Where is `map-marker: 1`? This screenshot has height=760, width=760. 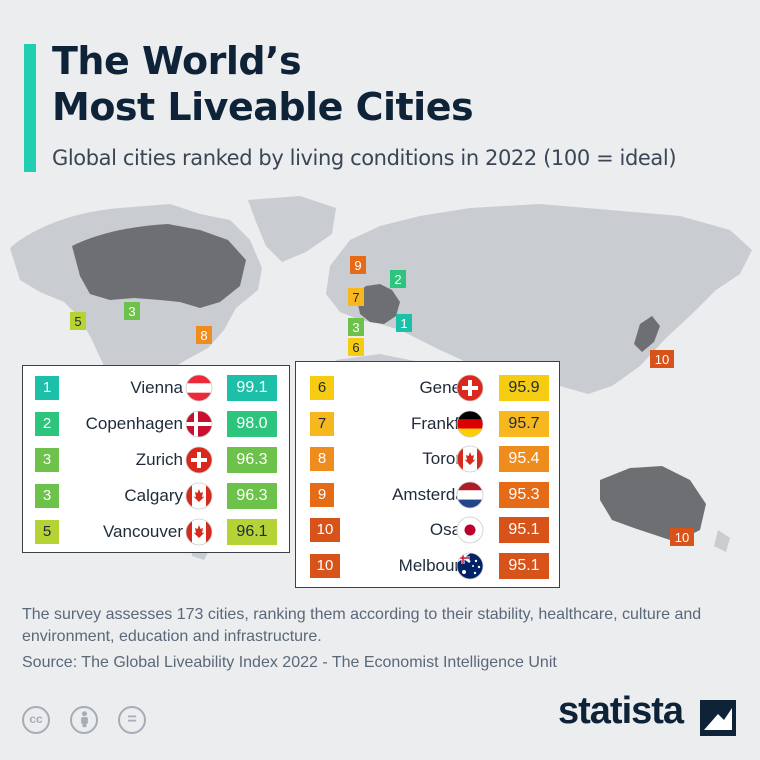 map-marker: 1 is located at coordinates (404, 323).